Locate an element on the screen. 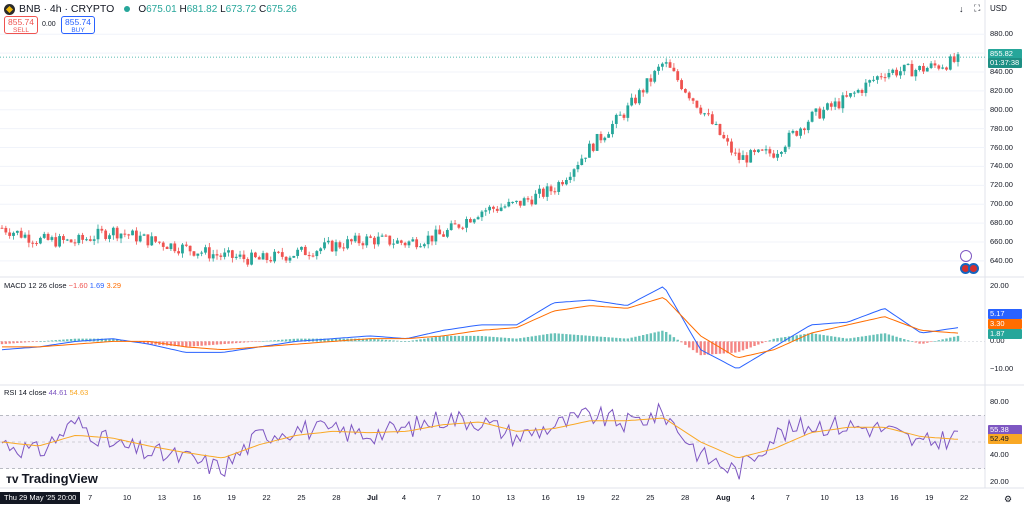 This screenshot has height=505, width=1024. fullscreen-icon: ⛶ is located at coordinates (977, 8).